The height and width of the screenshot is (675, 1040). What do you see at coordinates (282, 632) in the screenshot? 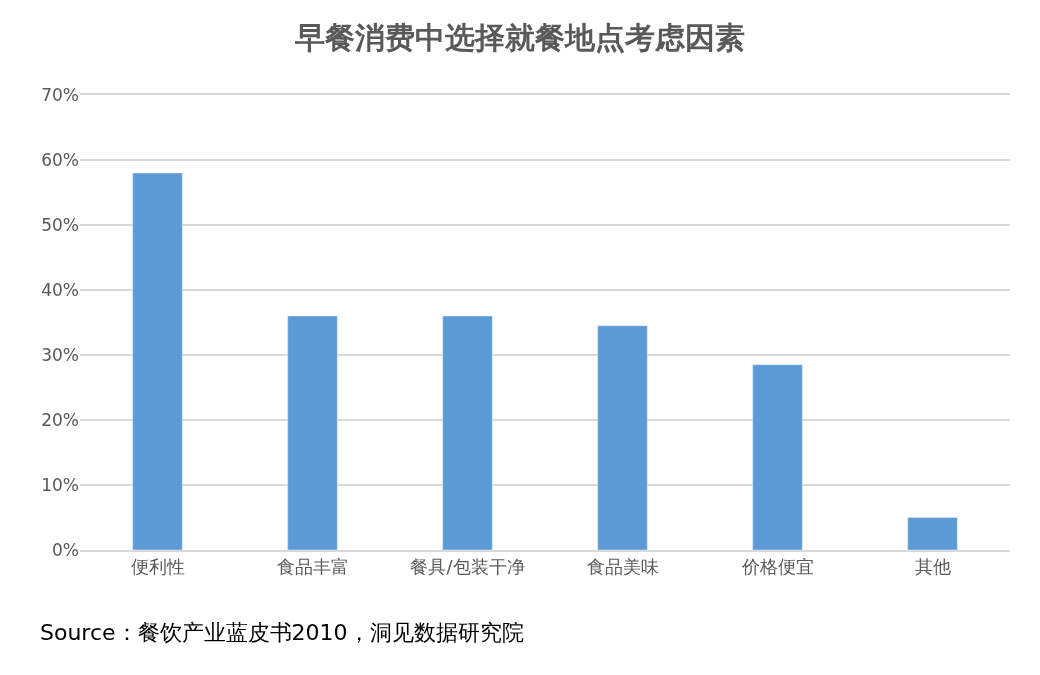
I see `source-note: Source：餐饮产业蓝皮书2010，洞见数据研究院` at bounding box center [282, 632].